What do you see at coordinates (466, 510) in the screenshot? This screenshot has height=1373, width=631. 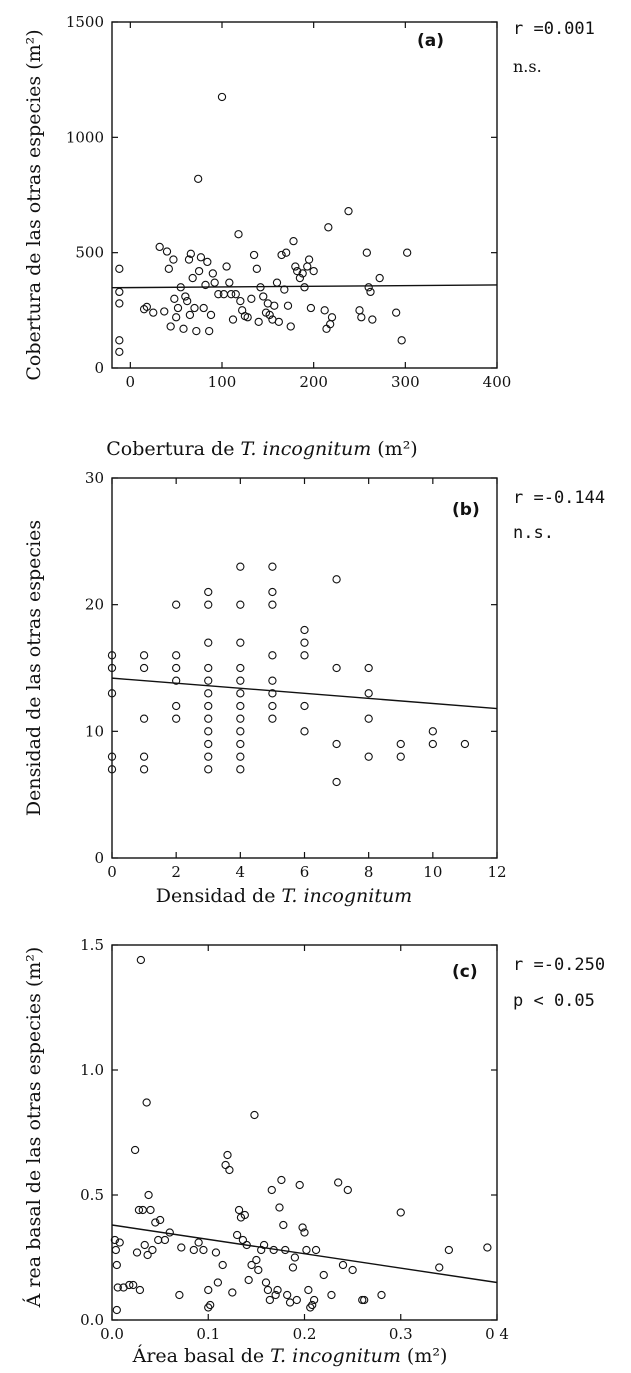 I see `panel-b-label: (b)` at bounding box center [466, 510].